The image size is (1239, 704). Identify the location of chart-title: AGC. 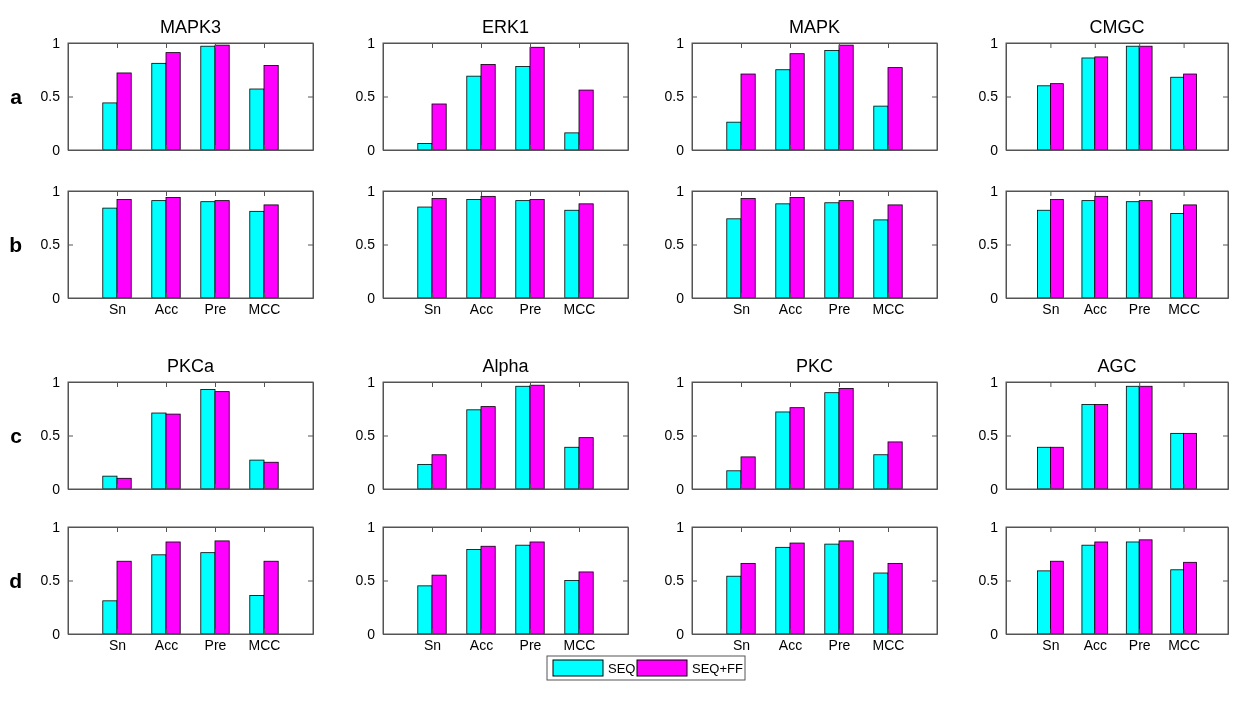
(1117, 366).